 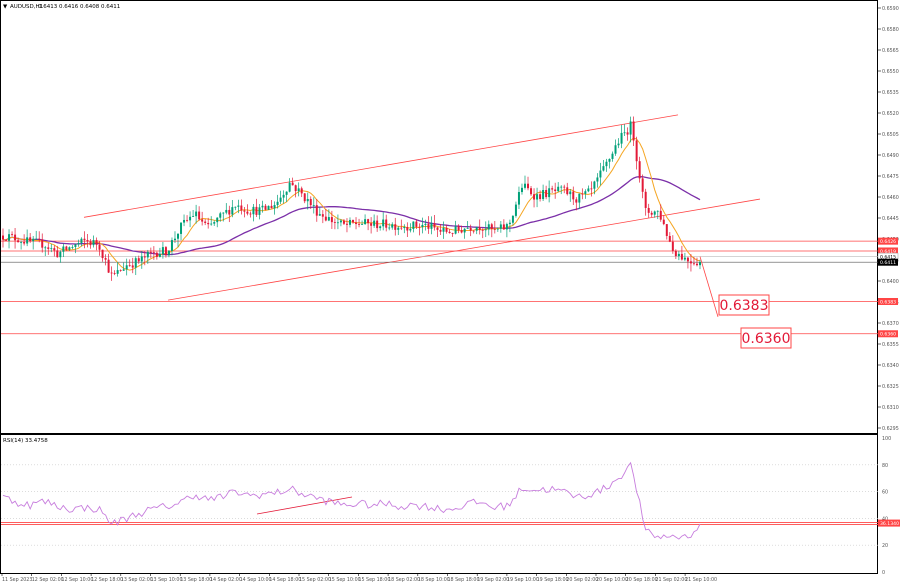 What do you see at coordinates (709, 287) in the screenshot?
I see `projection-line` at bounding box center [709, 287].